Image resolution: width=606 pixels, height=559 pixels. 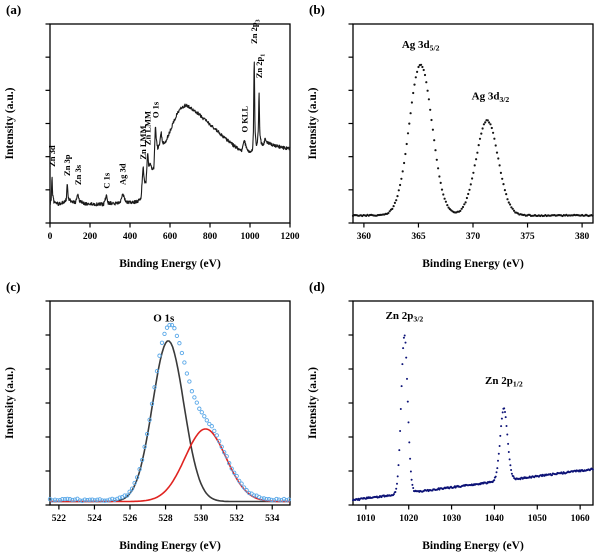 What do you see at coordinates (165, 519) in the screenshot?
I see `svg-text: 528` at bounding box center [165, 519].